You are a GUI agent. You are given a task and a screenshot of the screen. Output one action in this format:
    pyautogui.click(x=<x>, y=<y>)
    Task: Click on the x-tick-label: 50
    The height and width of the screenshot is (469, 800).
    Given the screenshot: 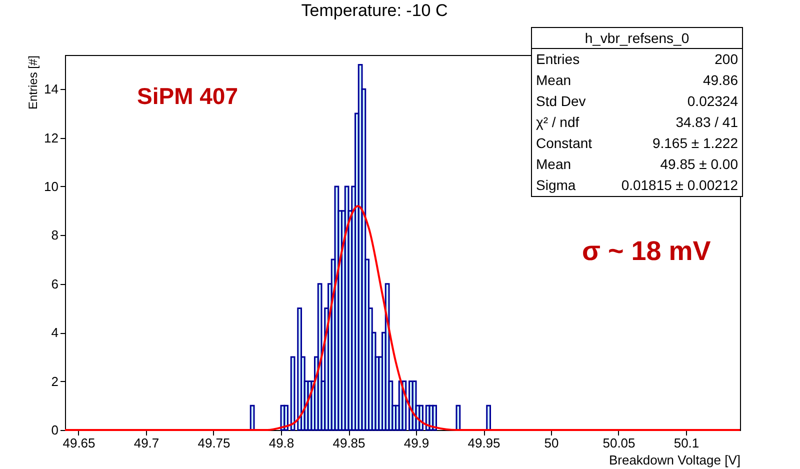 What is the action you would take?
    pyautogui.click(x=551, y=443)
    